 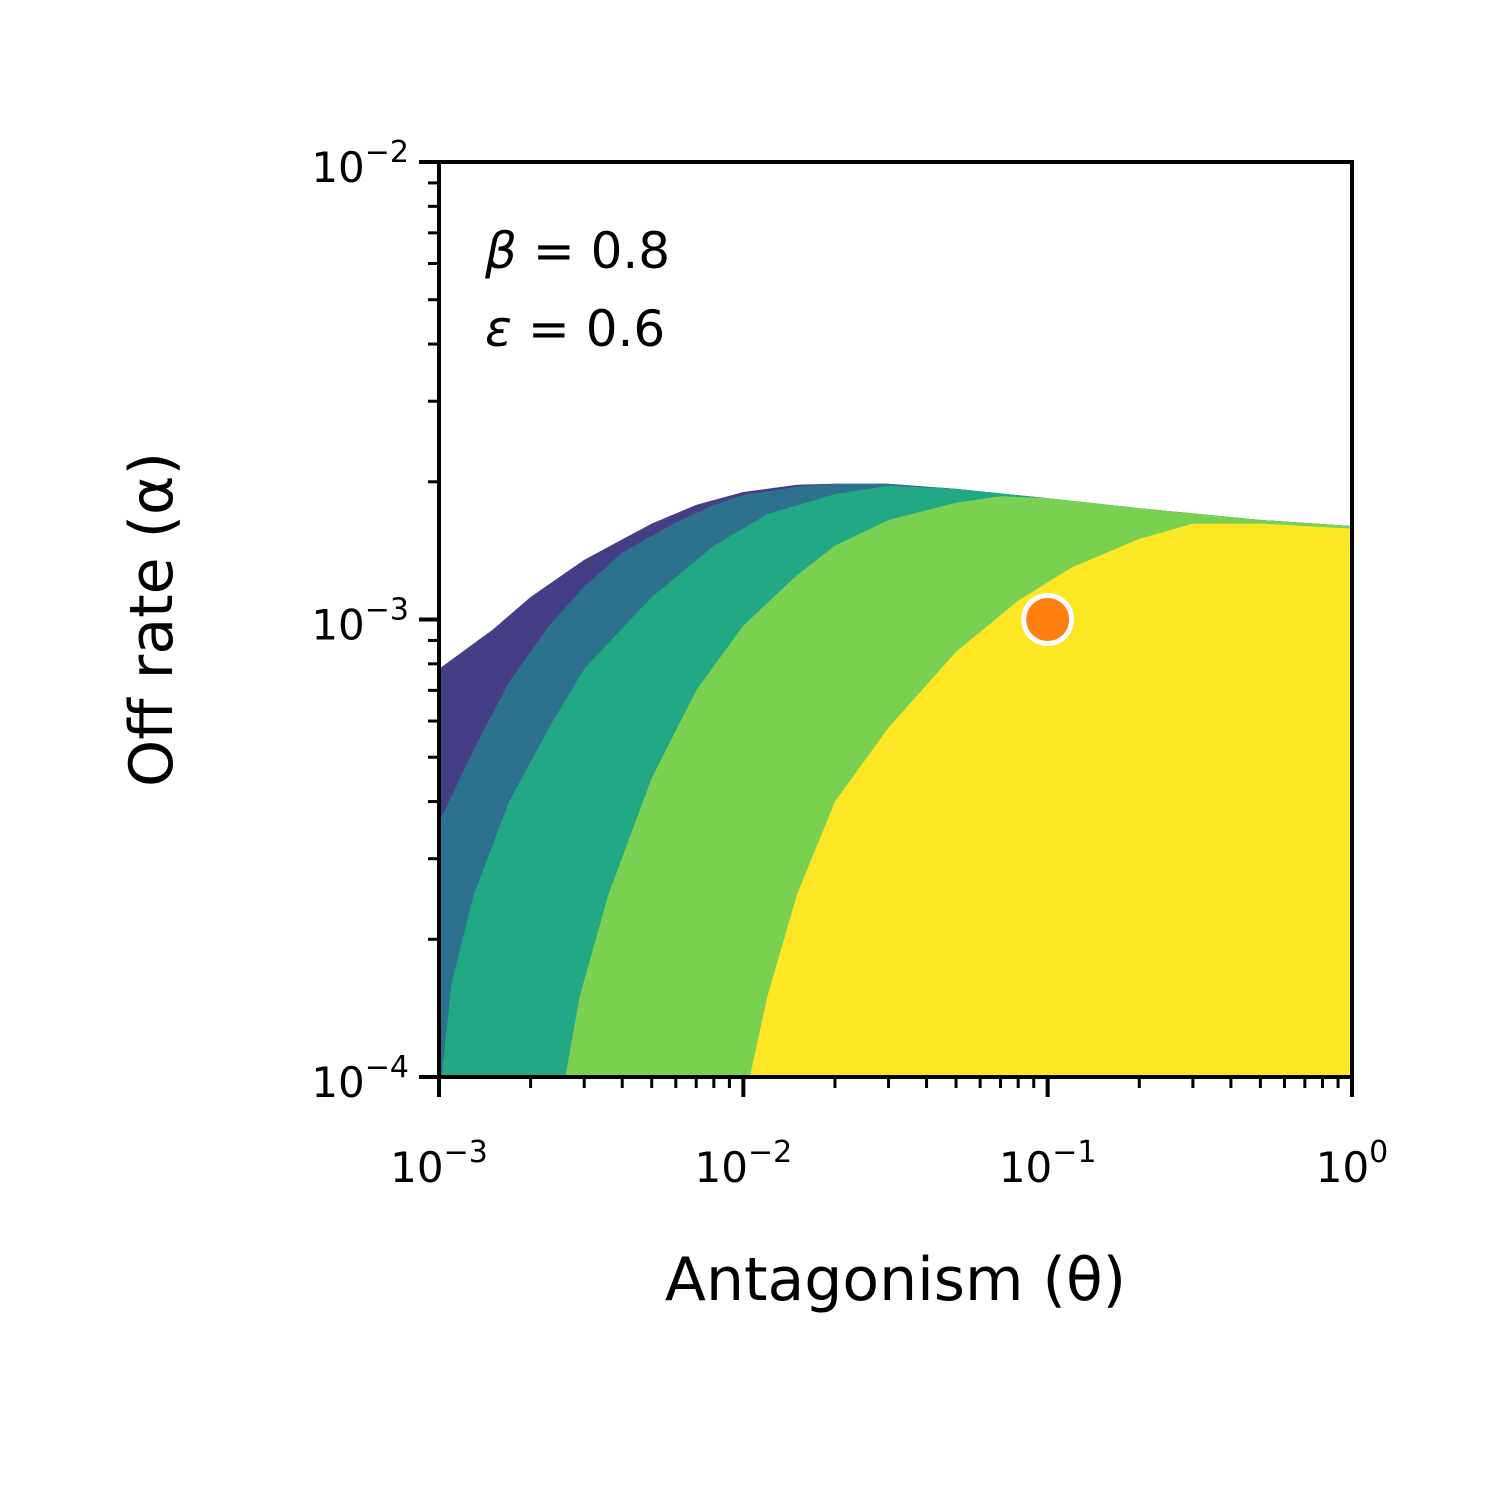 I want to click on x-tick-label: 10⁻³, so click(x=439, y=1163).